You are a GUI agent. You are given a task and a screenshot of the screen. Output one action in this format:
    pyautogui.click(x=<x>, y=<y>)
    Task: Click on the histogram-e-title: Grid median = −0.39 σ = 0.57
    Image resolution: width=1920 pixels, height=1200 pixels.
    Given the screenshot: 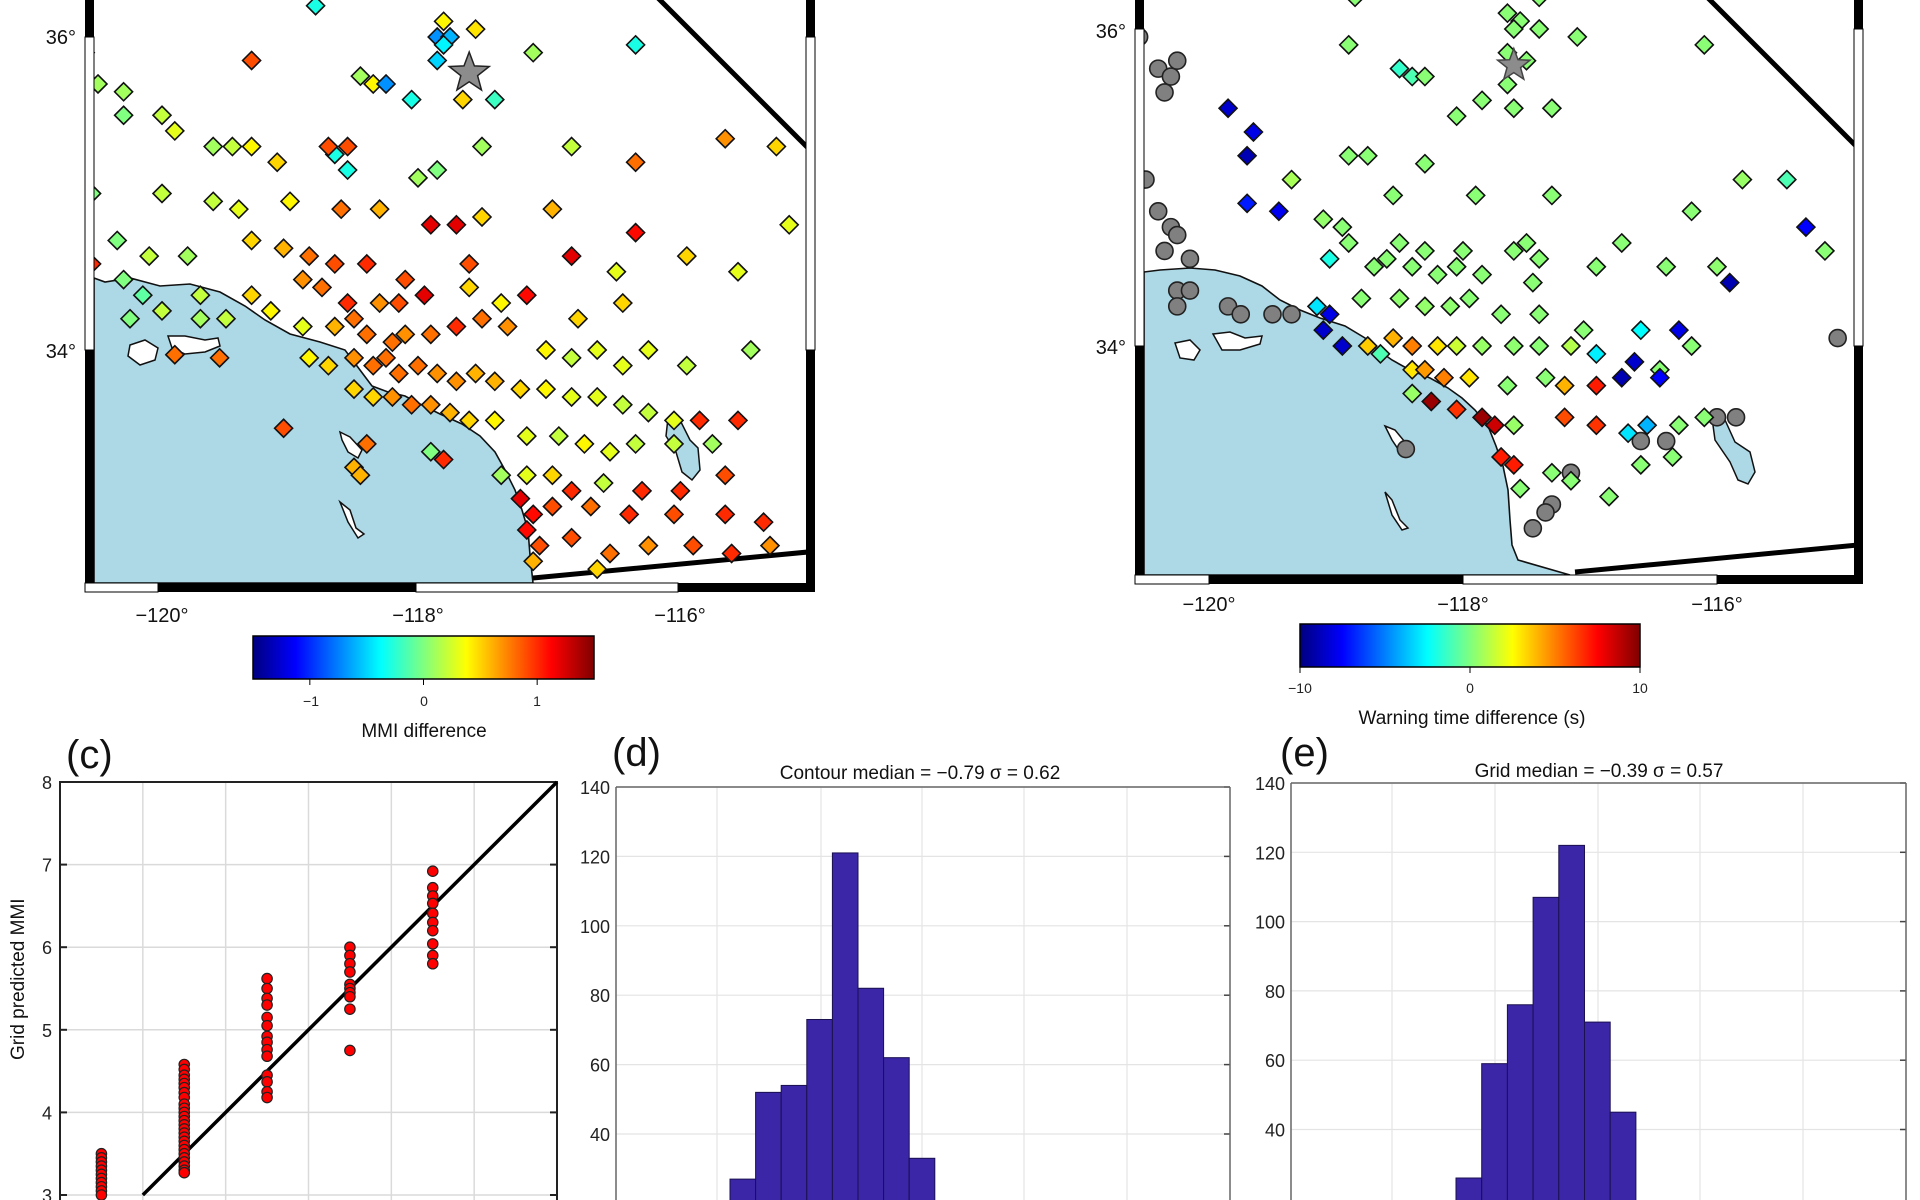 What is the action you would take?
    pyautogui.click(x=1599, y=771)
    